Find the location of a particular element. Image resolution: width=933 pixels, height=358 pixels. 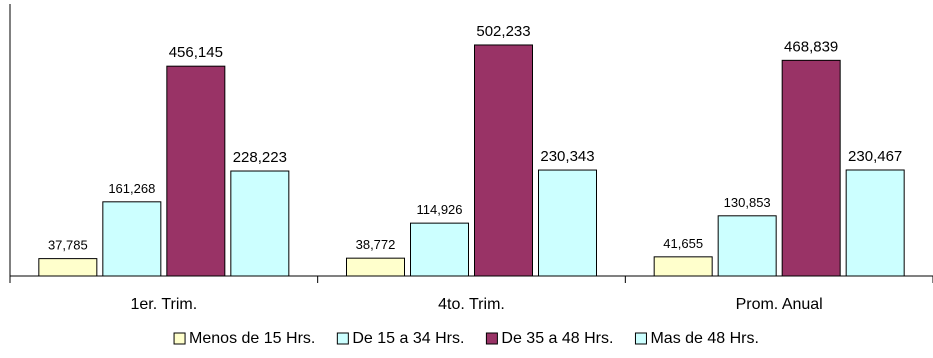

data-label: 38,772 is located at coordinates (376, 244).